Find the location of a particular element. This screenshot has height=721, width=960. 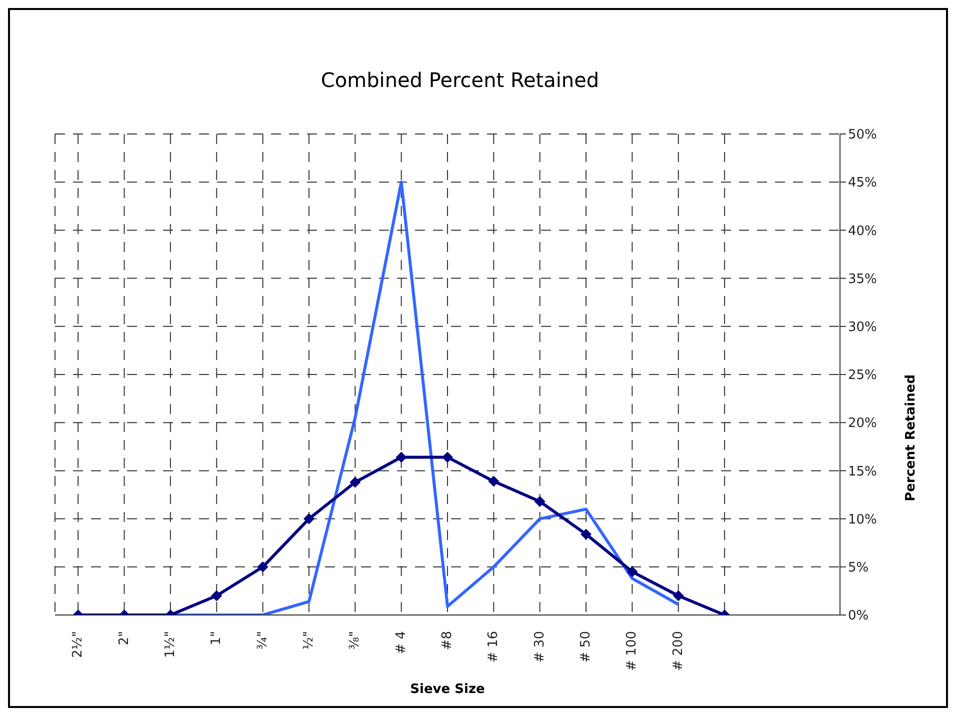

x-tick-label: # 50 is located at coordinates (586, 647).